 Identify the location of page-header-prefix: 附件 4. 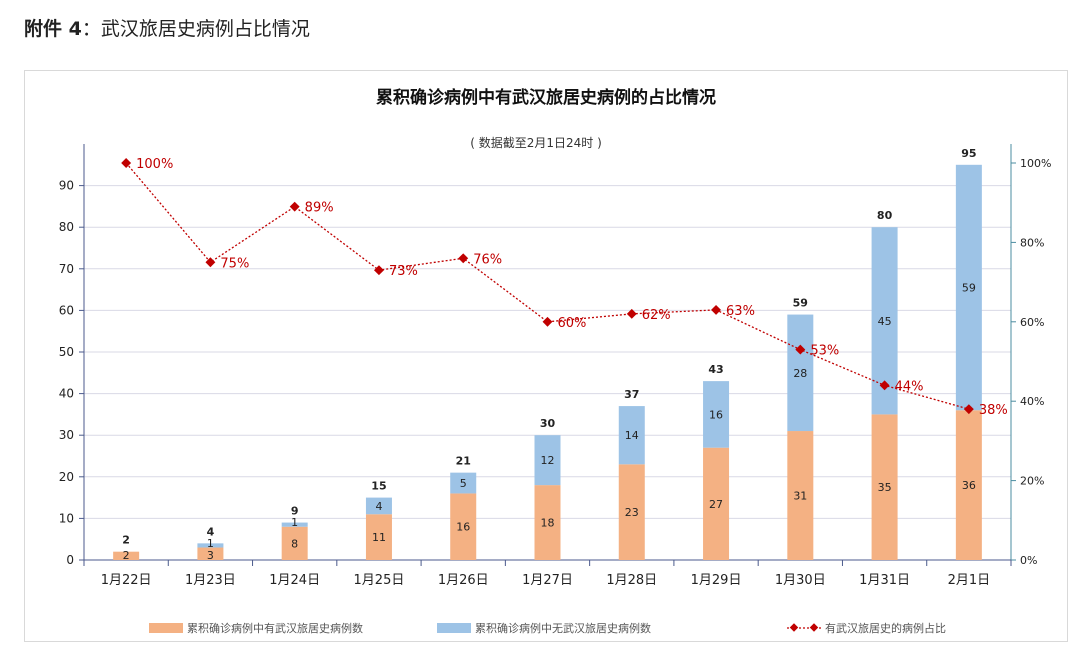
(53, 29).